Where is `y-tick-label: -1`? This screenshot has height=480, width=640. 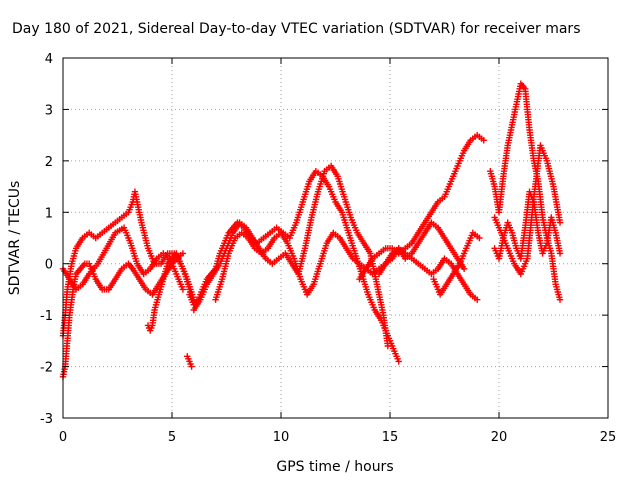
y-tick-label: -1 is located at coordinates (46, 316).